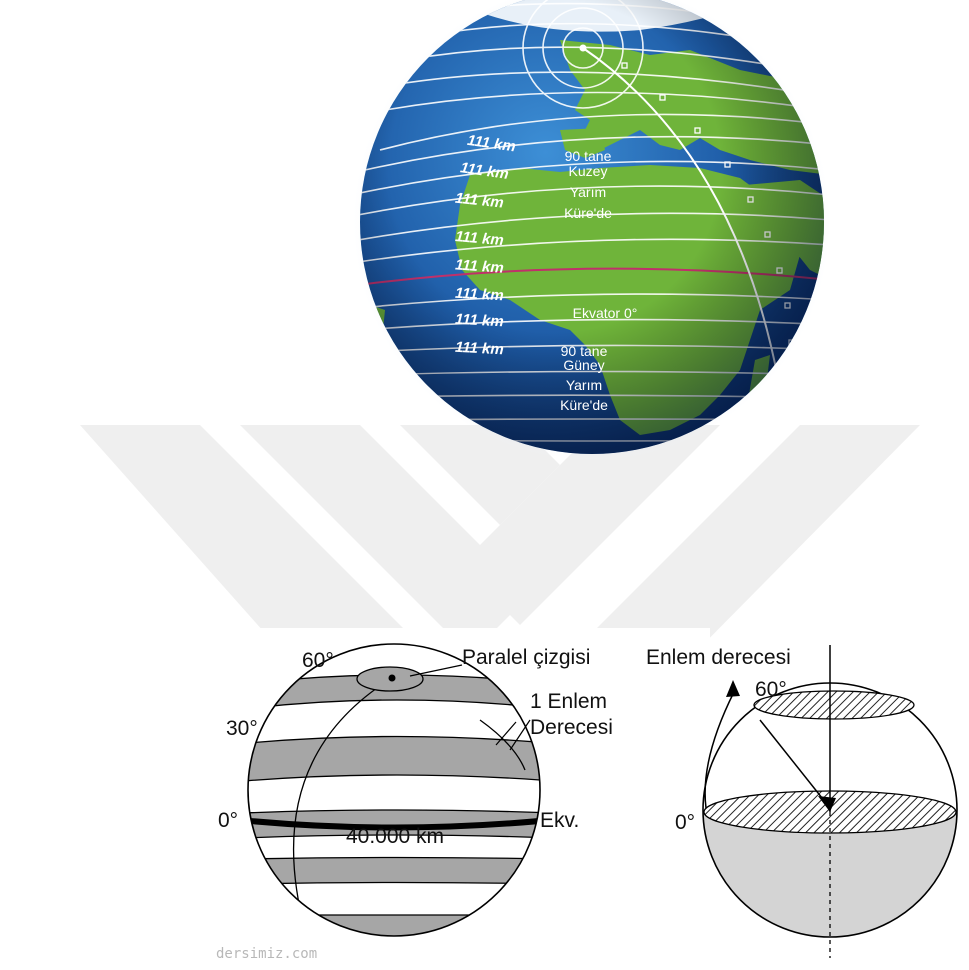 The height and width of the screenshot is (970, 969). What do you see at coordinates (502, 745) in the screenshot?
I see `band-edge-curve` at bounding box center [502, 745].